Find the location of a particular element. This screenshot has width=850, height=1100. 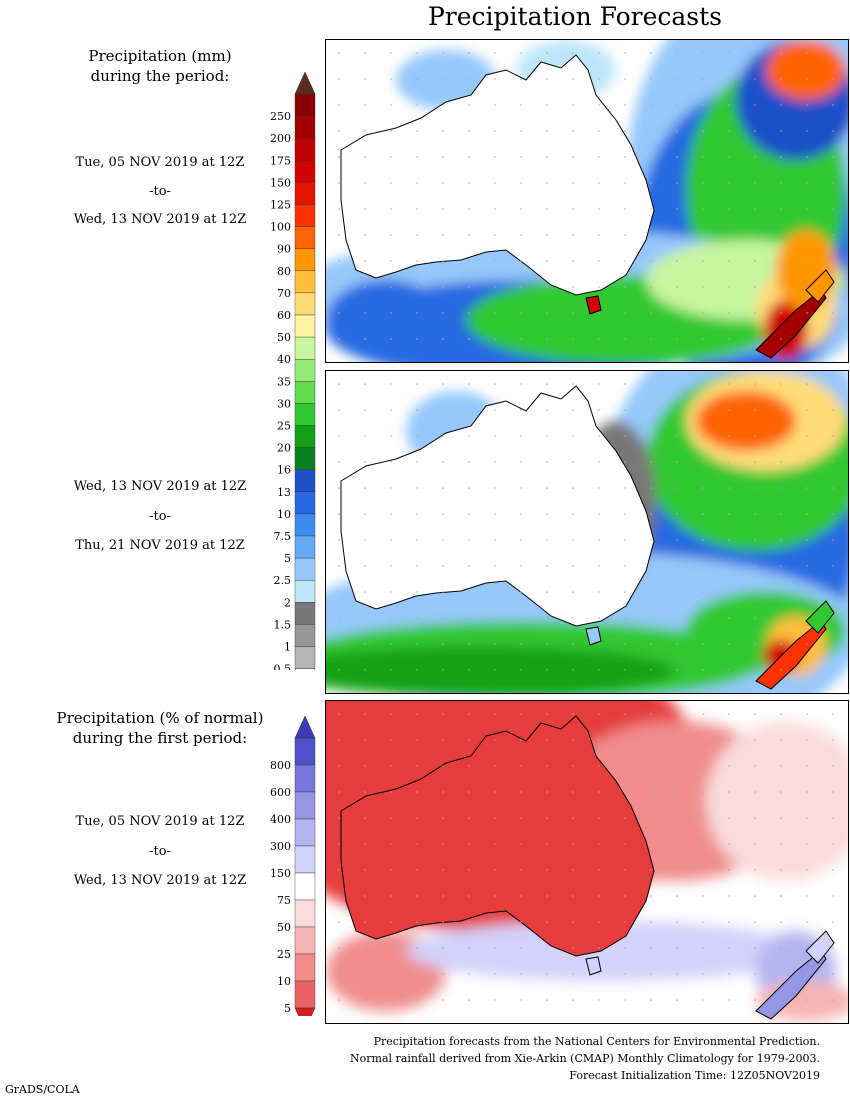

panel2-start-date: Wed, 13 NOV 2019 at 12Z is located at coordinates (160, 486).